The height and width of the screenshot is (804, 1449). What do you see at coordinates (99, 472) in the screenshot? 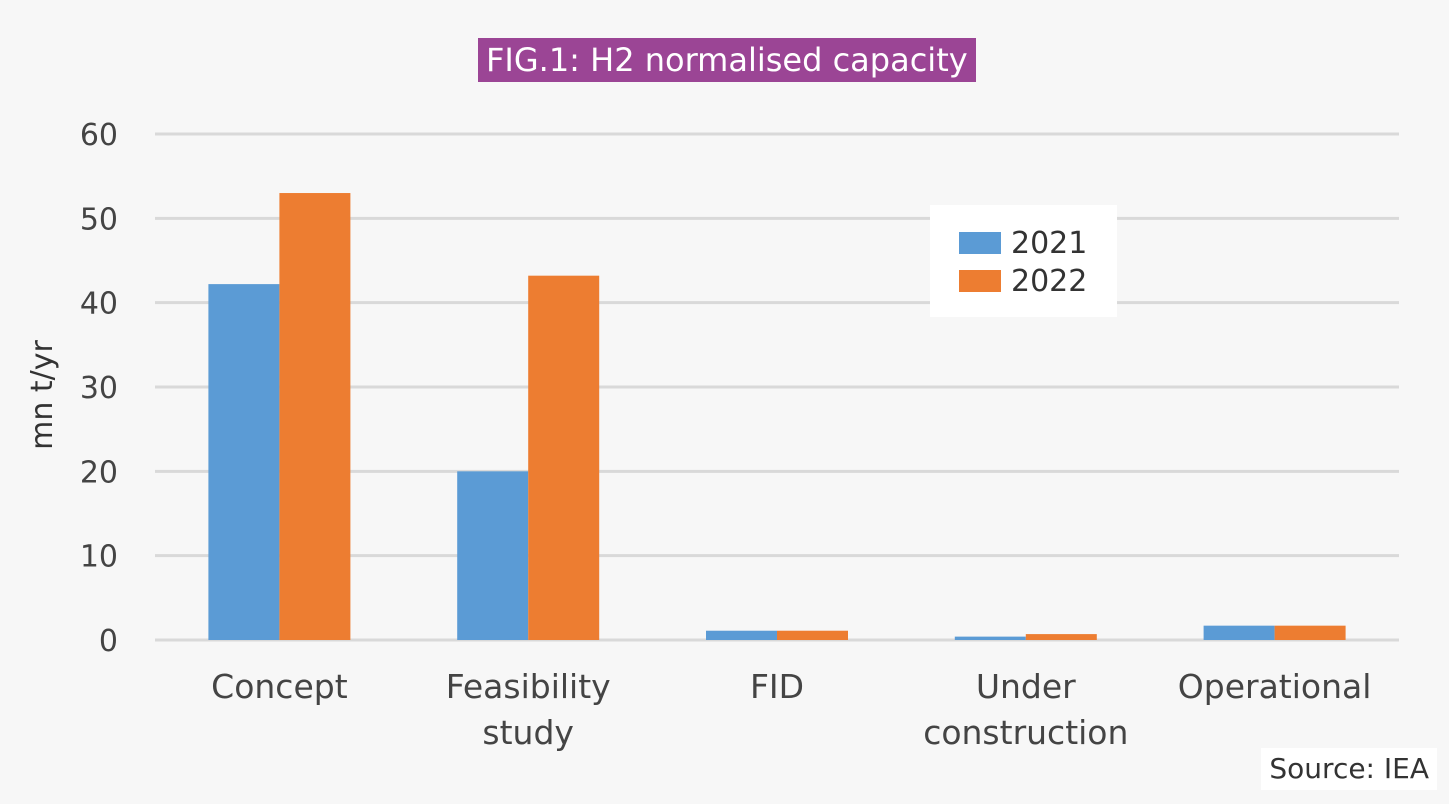
I see `y-tick-label: 20` at bounding box center [99, 472].